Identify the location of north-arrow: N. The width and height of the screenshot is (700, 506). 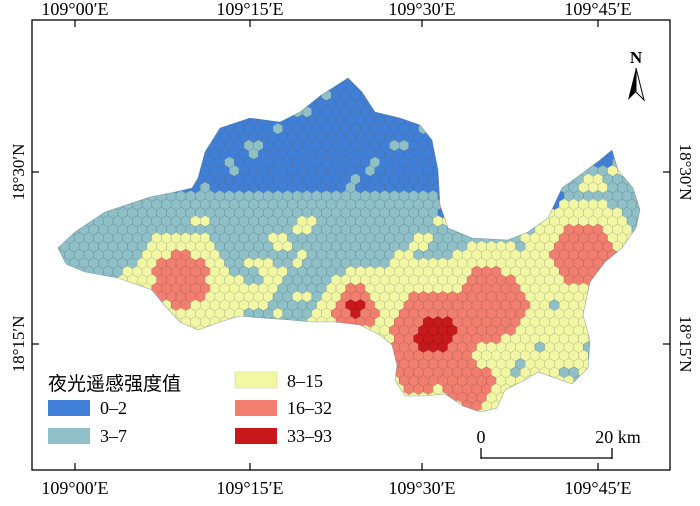
(636, 75).